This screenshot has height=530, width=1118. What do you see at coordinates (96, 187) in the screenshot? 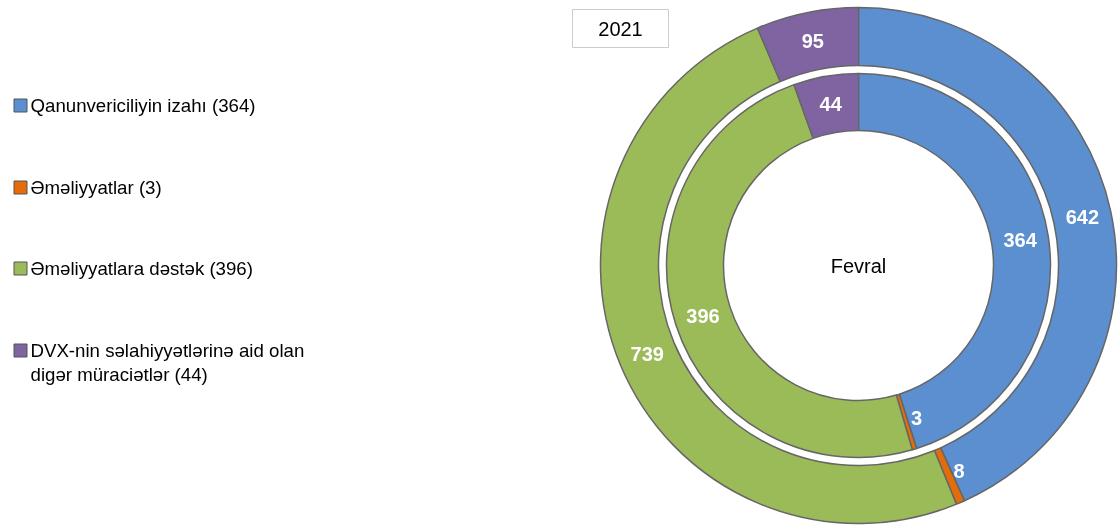
I see `legend-label: Əməliyyatlar (3)` at bounding box center [96, 187].